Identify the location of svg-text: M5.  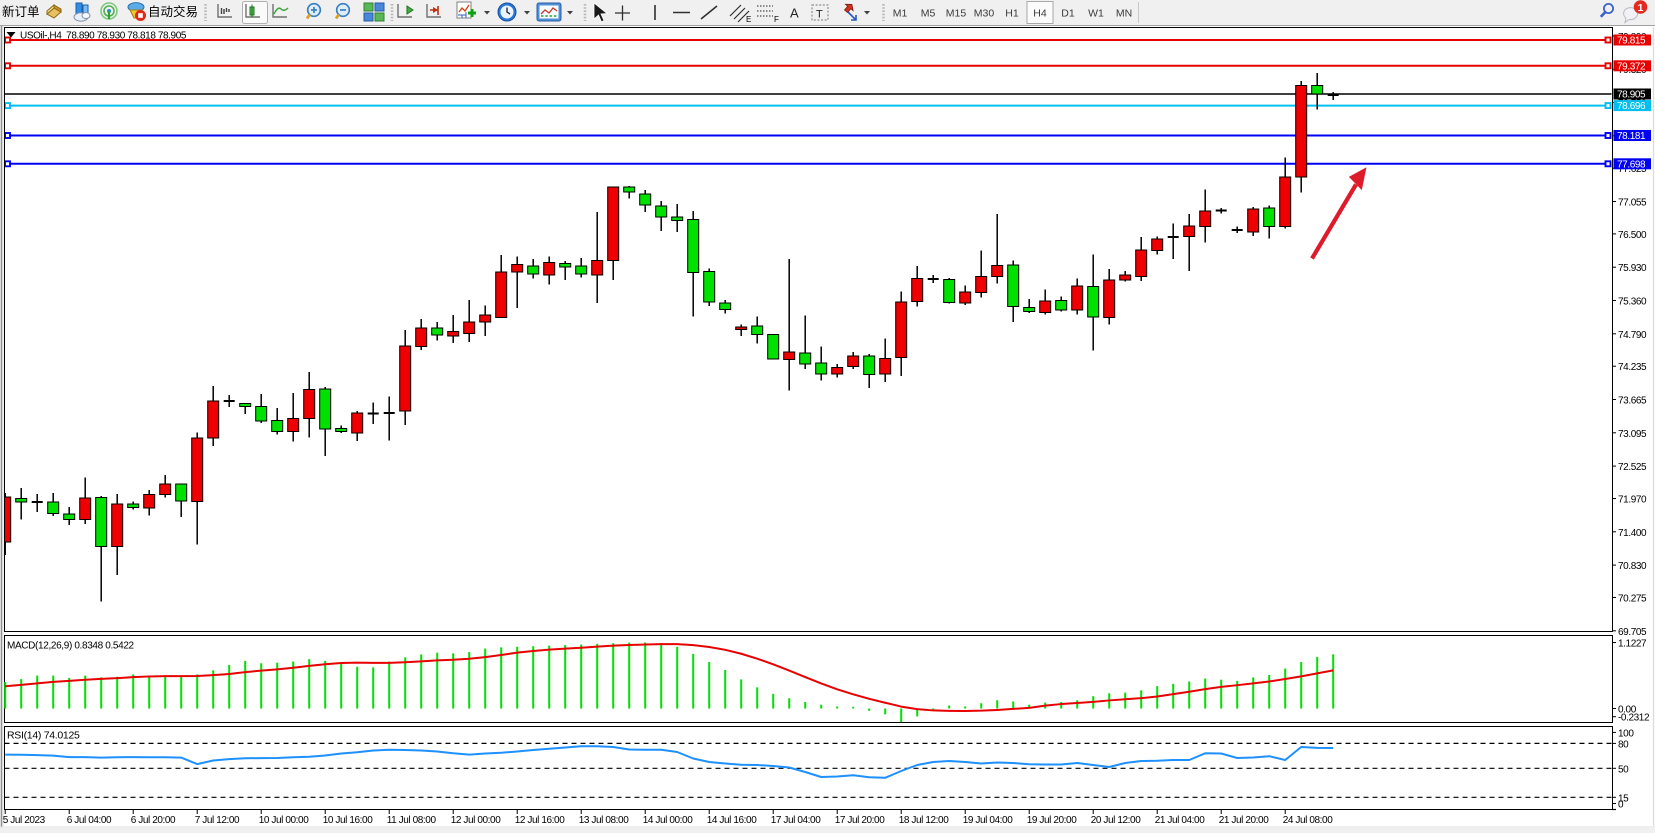
(928, 14).